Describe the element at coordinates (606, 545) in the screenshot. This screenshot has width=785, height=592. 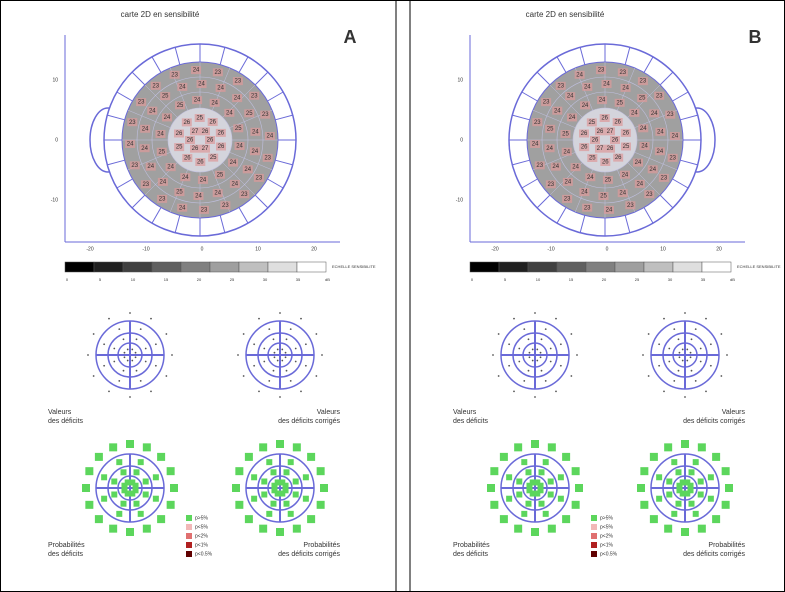
I see `legend-label: p<1%` at that location.